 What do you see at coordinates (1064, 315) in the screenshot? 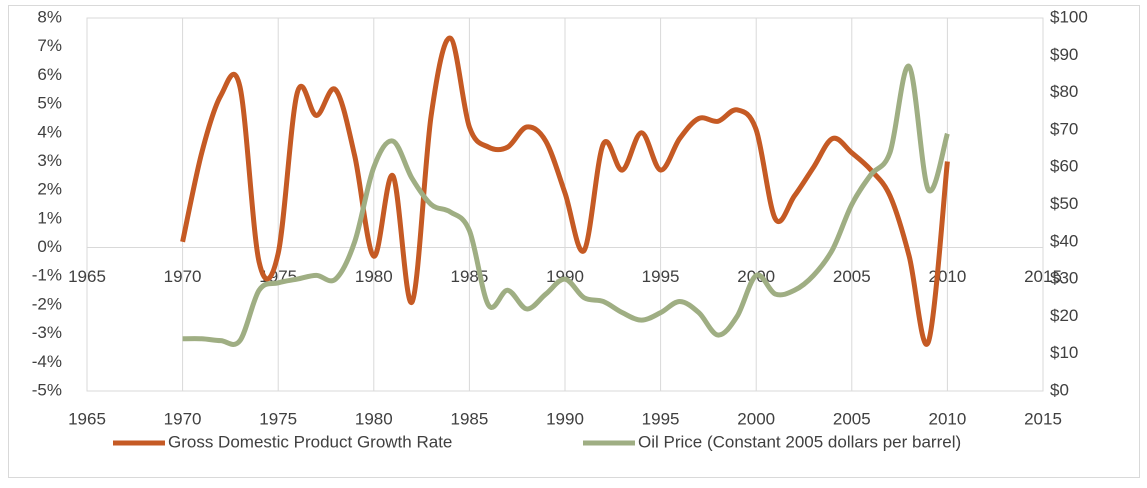
I see `y2-tick-label: $20` at bounding box center [1064, 315].